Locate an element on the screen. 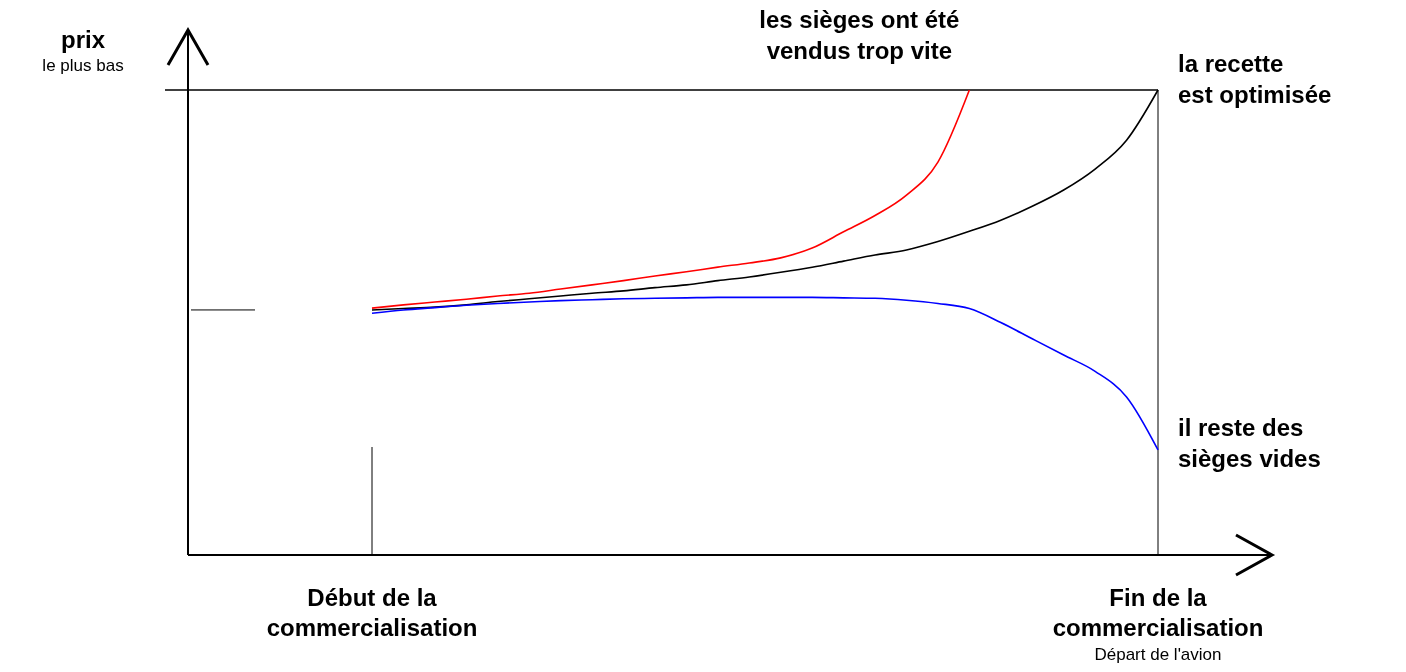 This screenshot has height=672, width=1406. text: Départ de l'avion is located at coordinates (1158, 654).